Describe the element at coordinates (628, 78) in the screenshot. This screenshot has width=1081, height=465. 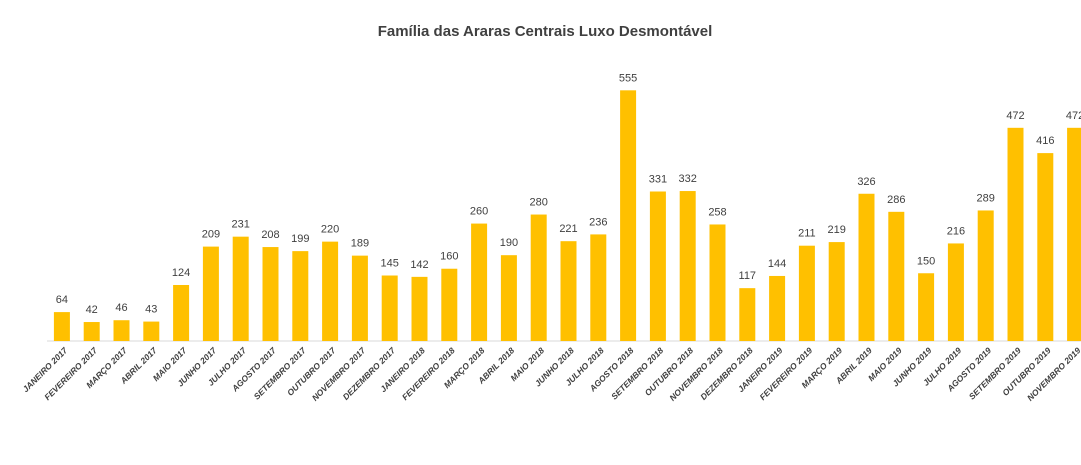
I see `value-label: 555` at that location.